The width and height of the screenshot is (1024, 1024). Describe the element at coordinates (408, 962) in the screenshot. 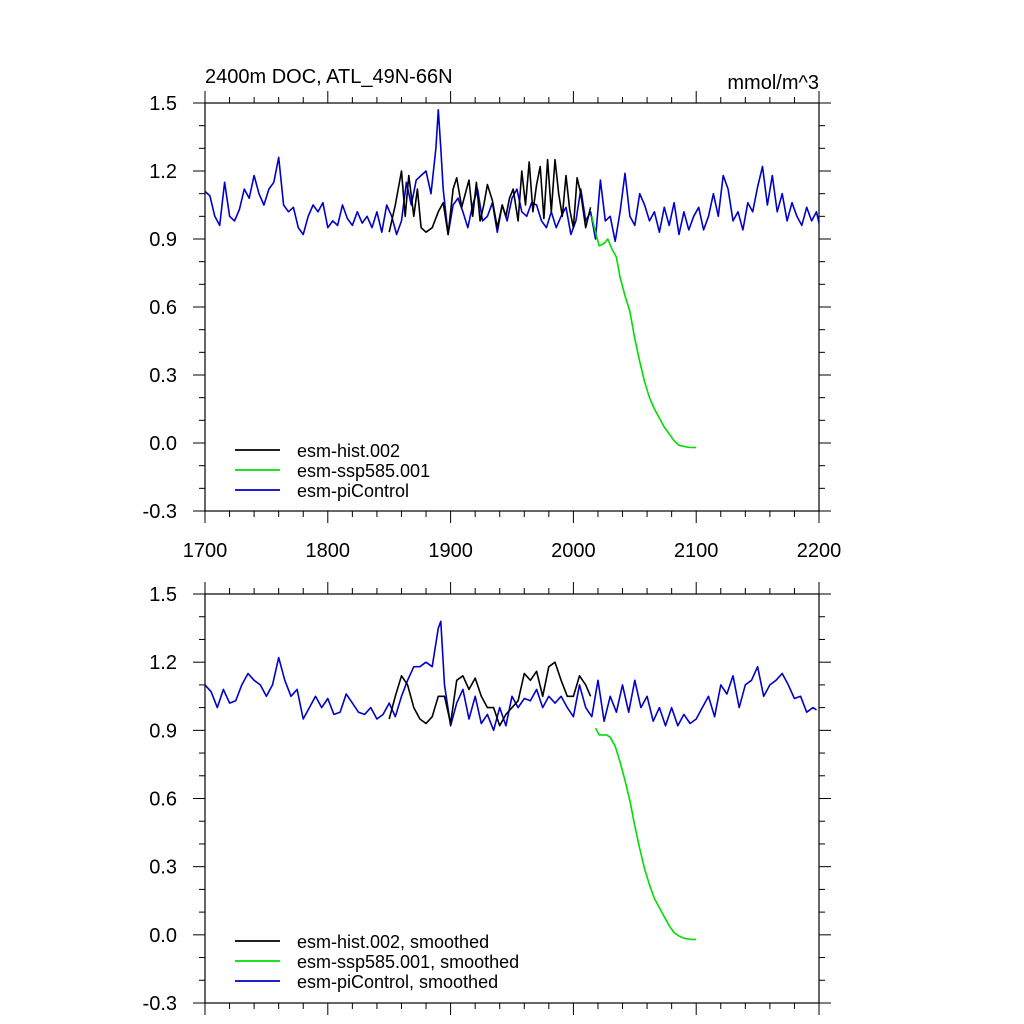

I see `legend-label: esm-ssp585.001, smoothed` at that location.